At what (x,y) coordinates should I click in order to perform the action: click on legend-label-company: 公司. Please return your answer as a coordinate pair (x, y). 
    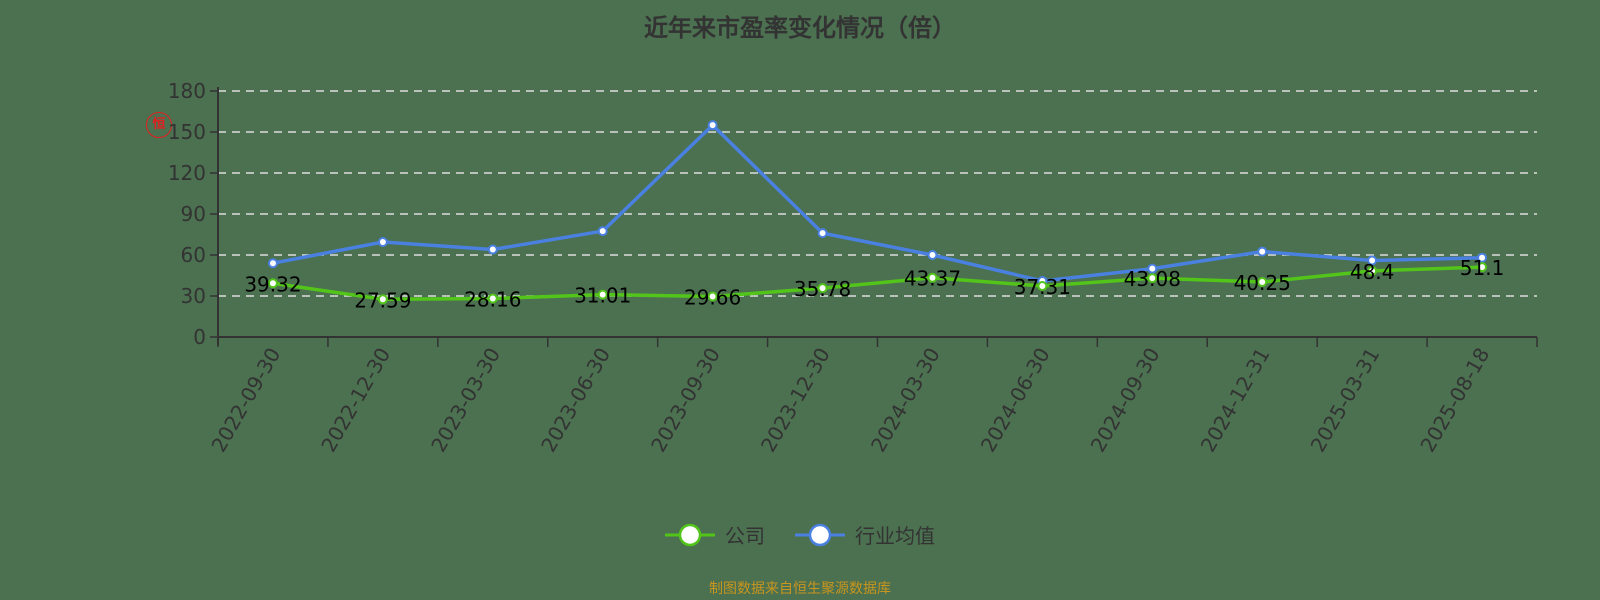
    Looking at the image, I should click on (745, 536).